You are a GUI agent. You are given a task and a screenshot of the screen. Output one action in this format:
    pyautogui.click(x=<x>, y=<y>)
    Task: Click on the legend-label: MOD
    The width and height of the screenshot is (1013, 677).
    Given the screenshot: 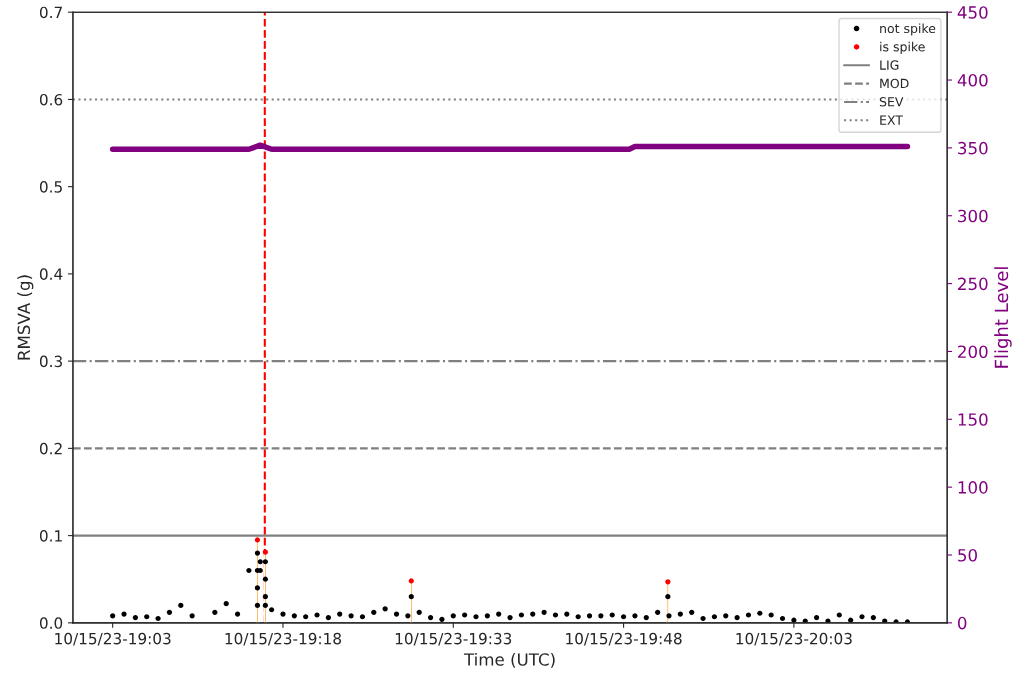 What is the action you would take?
    pyautogui.click(x=894, y=83)
    